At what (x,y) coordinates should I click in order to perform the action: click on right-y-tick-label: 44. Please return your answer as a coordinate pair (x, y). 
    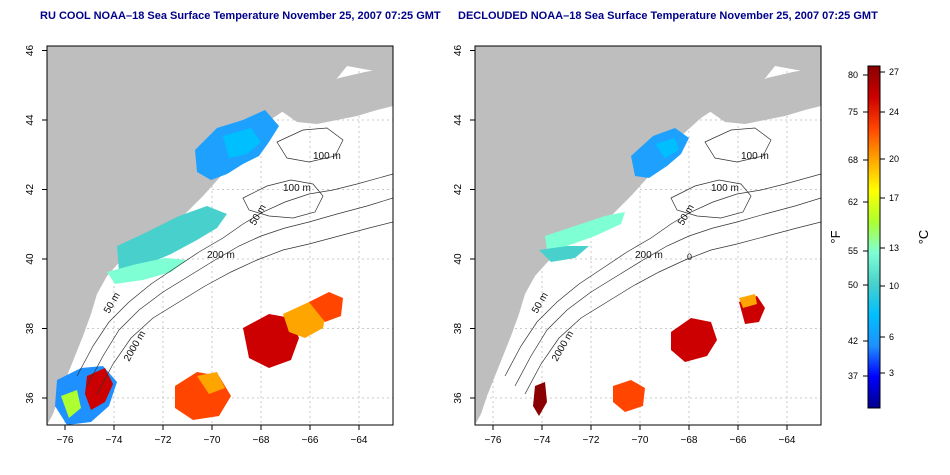
    Looking at the image, I should click on (458, 120).